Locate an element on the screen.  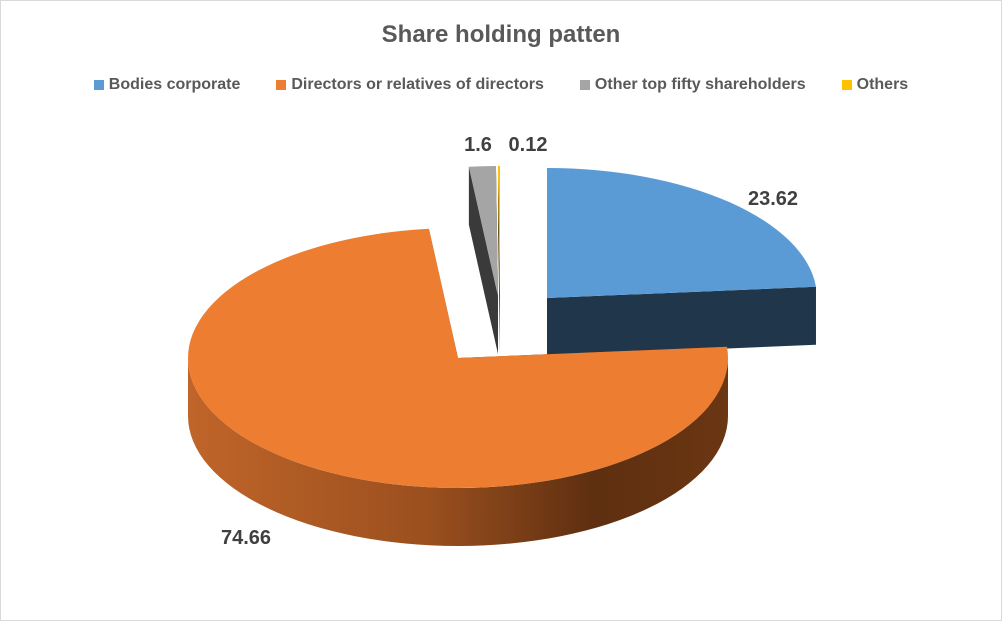
legend-label: Others is located at coordinates (882, 84).